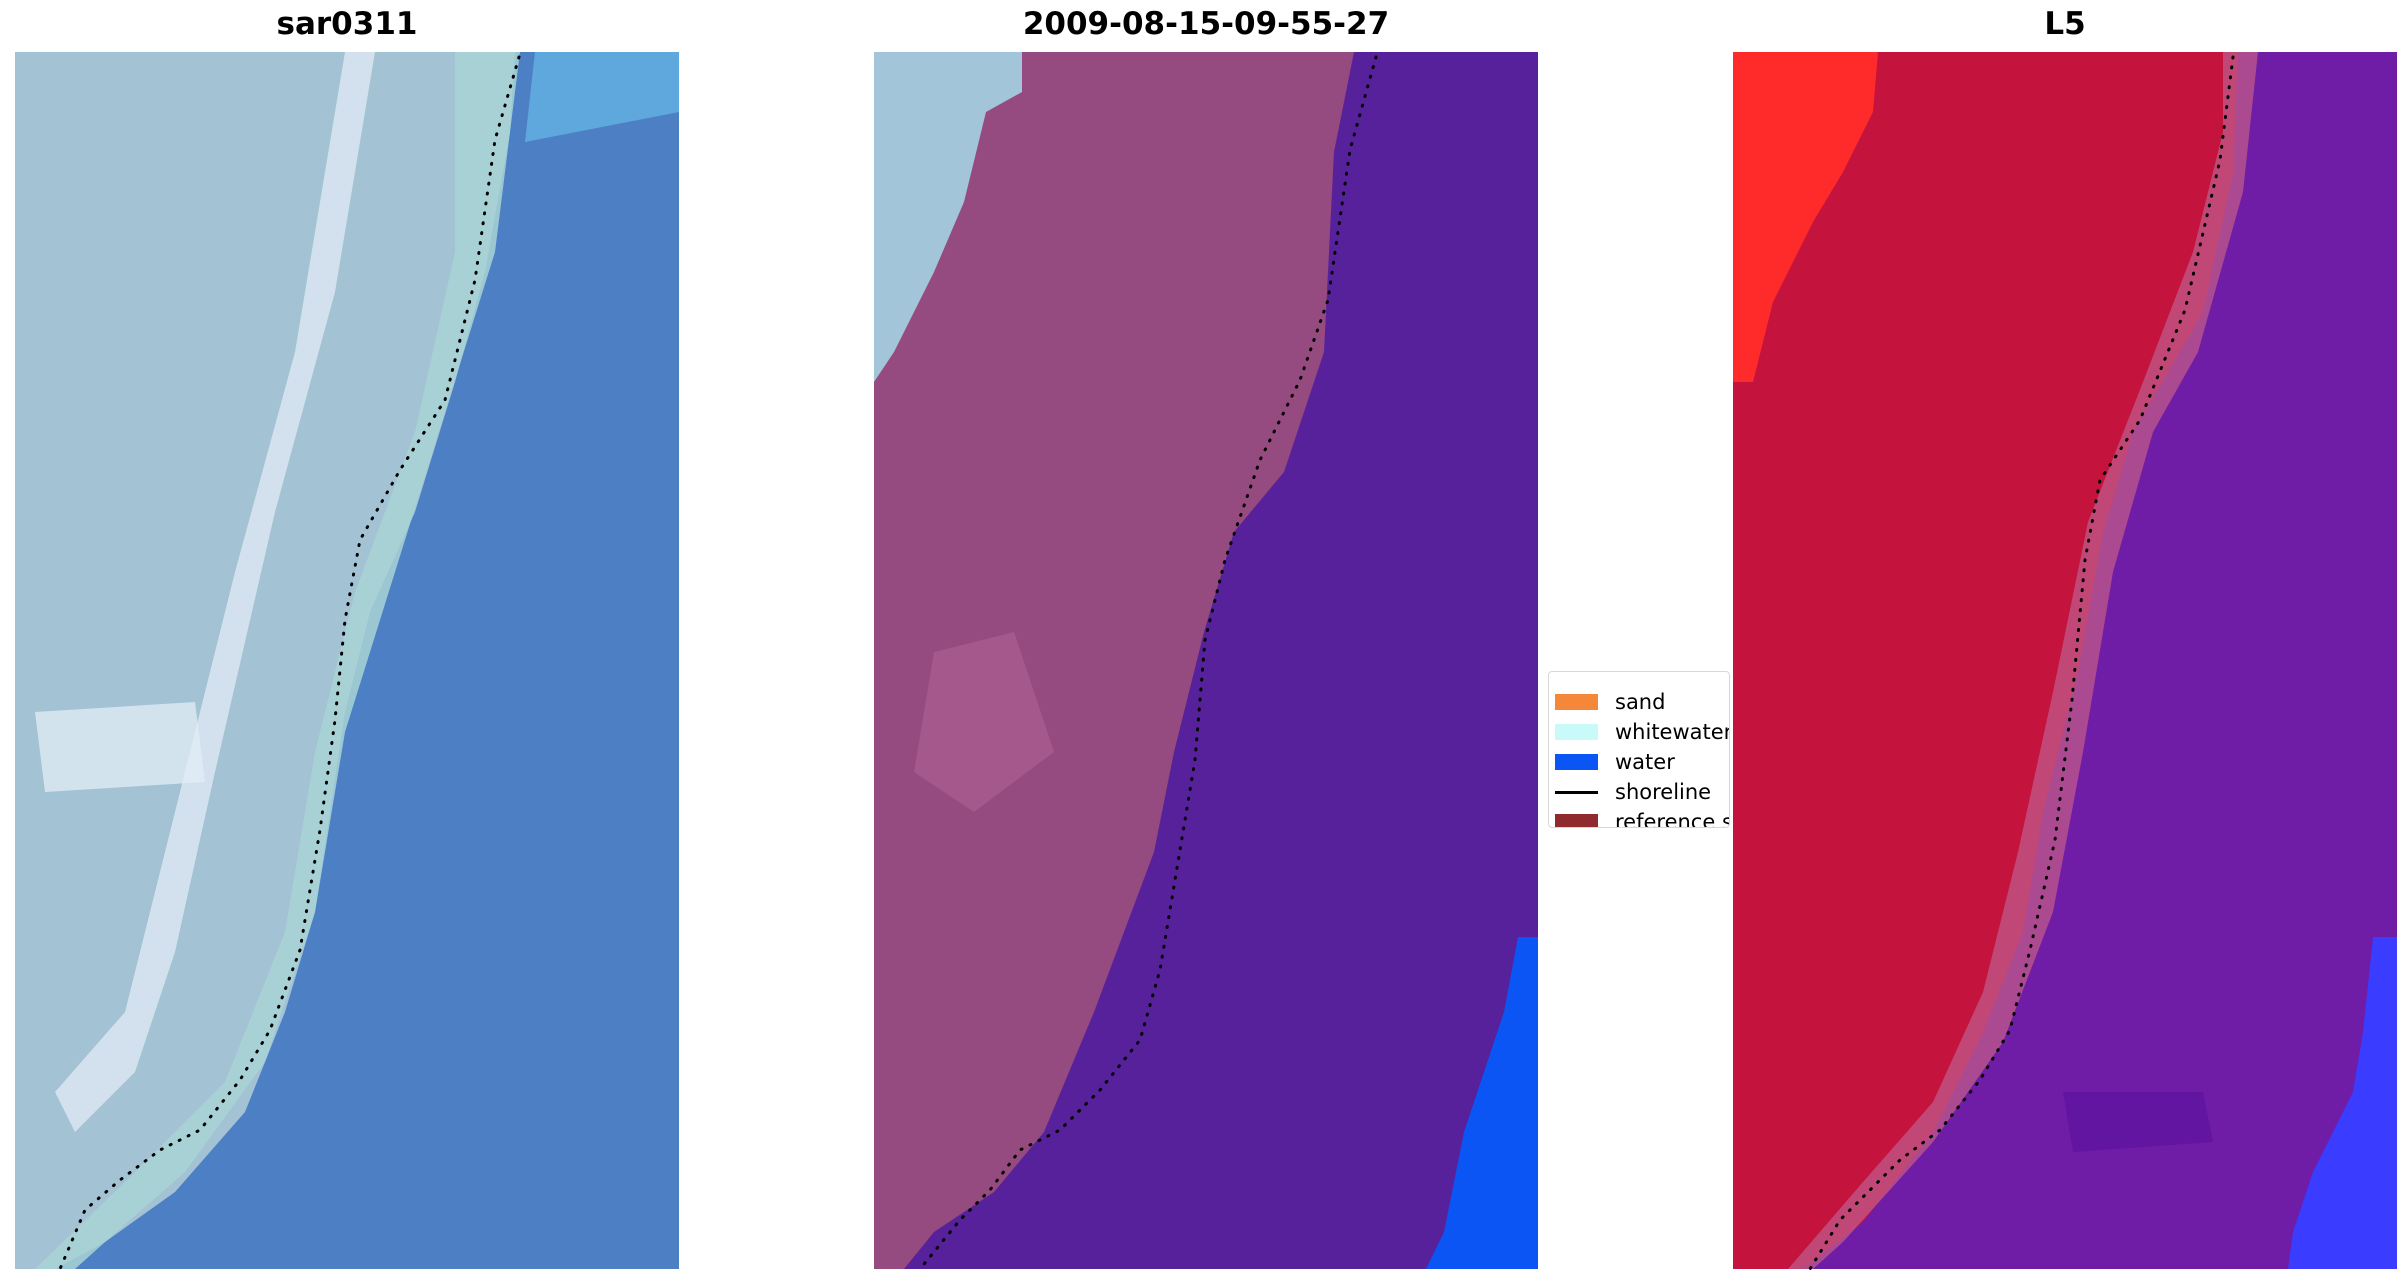 The image size is (2408, 1283). What do you see at coordinates (2065, 24) in the screenshot?
I see `panel-title-index: L5` at bounding box center [2065, 24].